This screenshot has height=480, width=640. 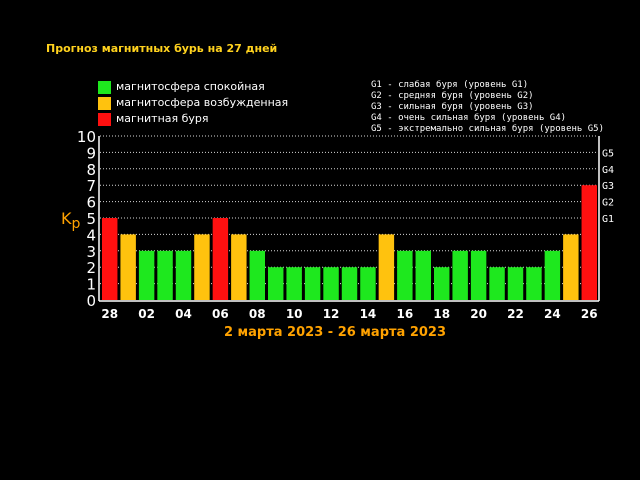 I want to click on x-axis-label: 2 марта 2023 - 26 марта 2023, so click(x=335, y=332).